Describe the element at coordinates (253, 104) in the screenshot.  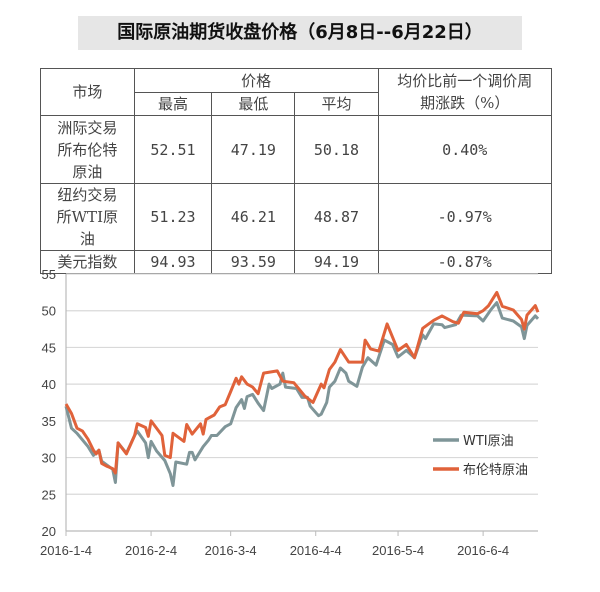
I see `header-low: 最低` at that location.